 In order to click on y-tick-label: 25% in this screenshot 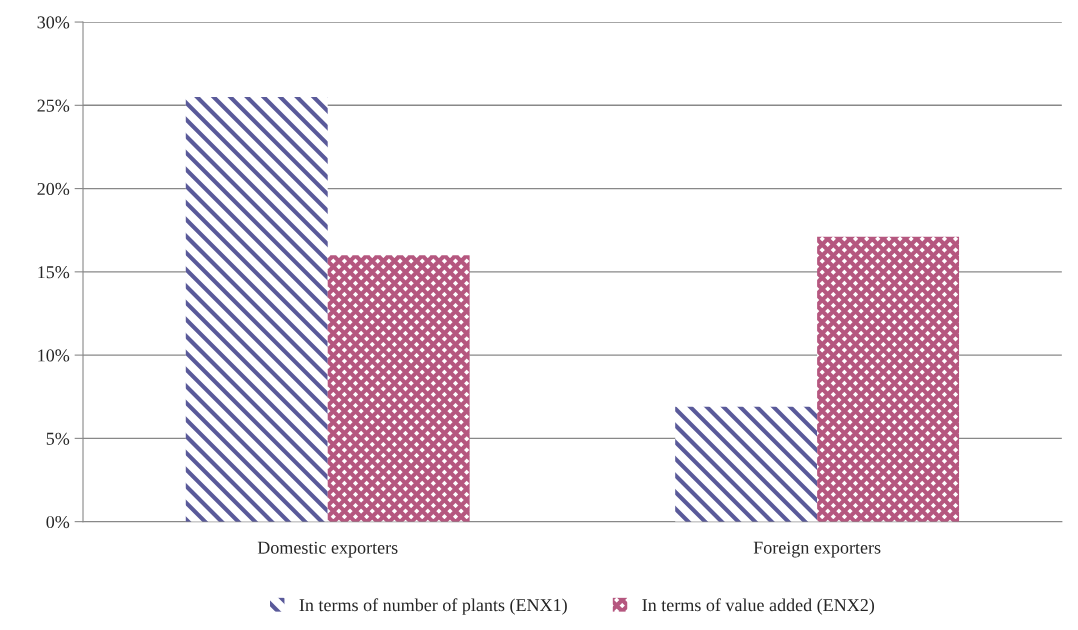, I will do `click(53, 105)`.